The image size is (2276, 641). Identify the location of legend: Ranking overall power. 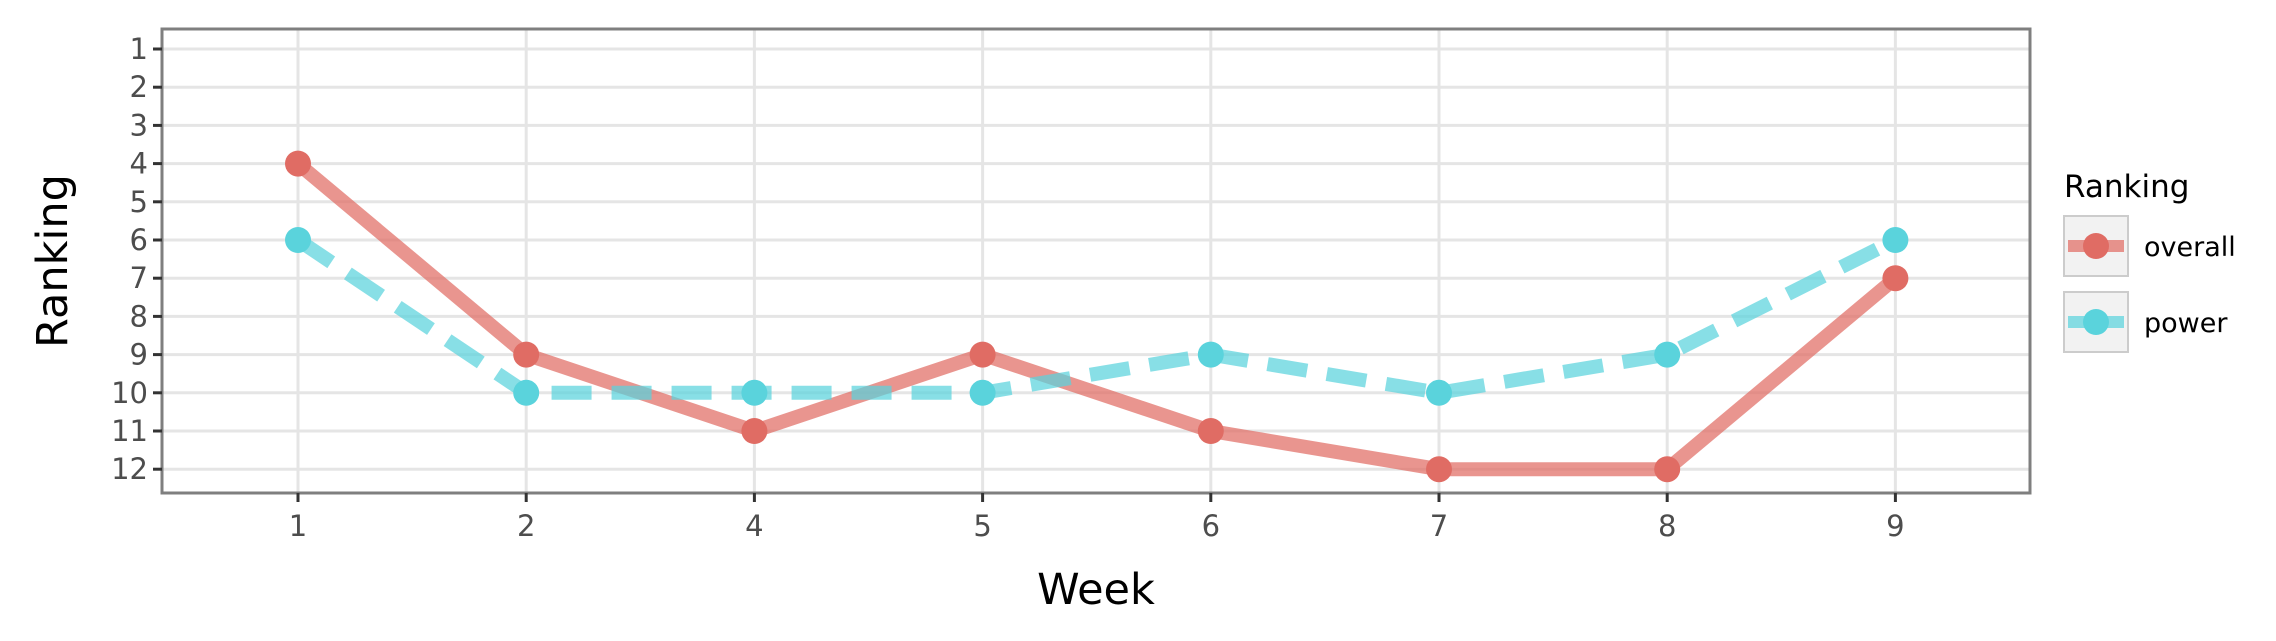
(2149, 261).